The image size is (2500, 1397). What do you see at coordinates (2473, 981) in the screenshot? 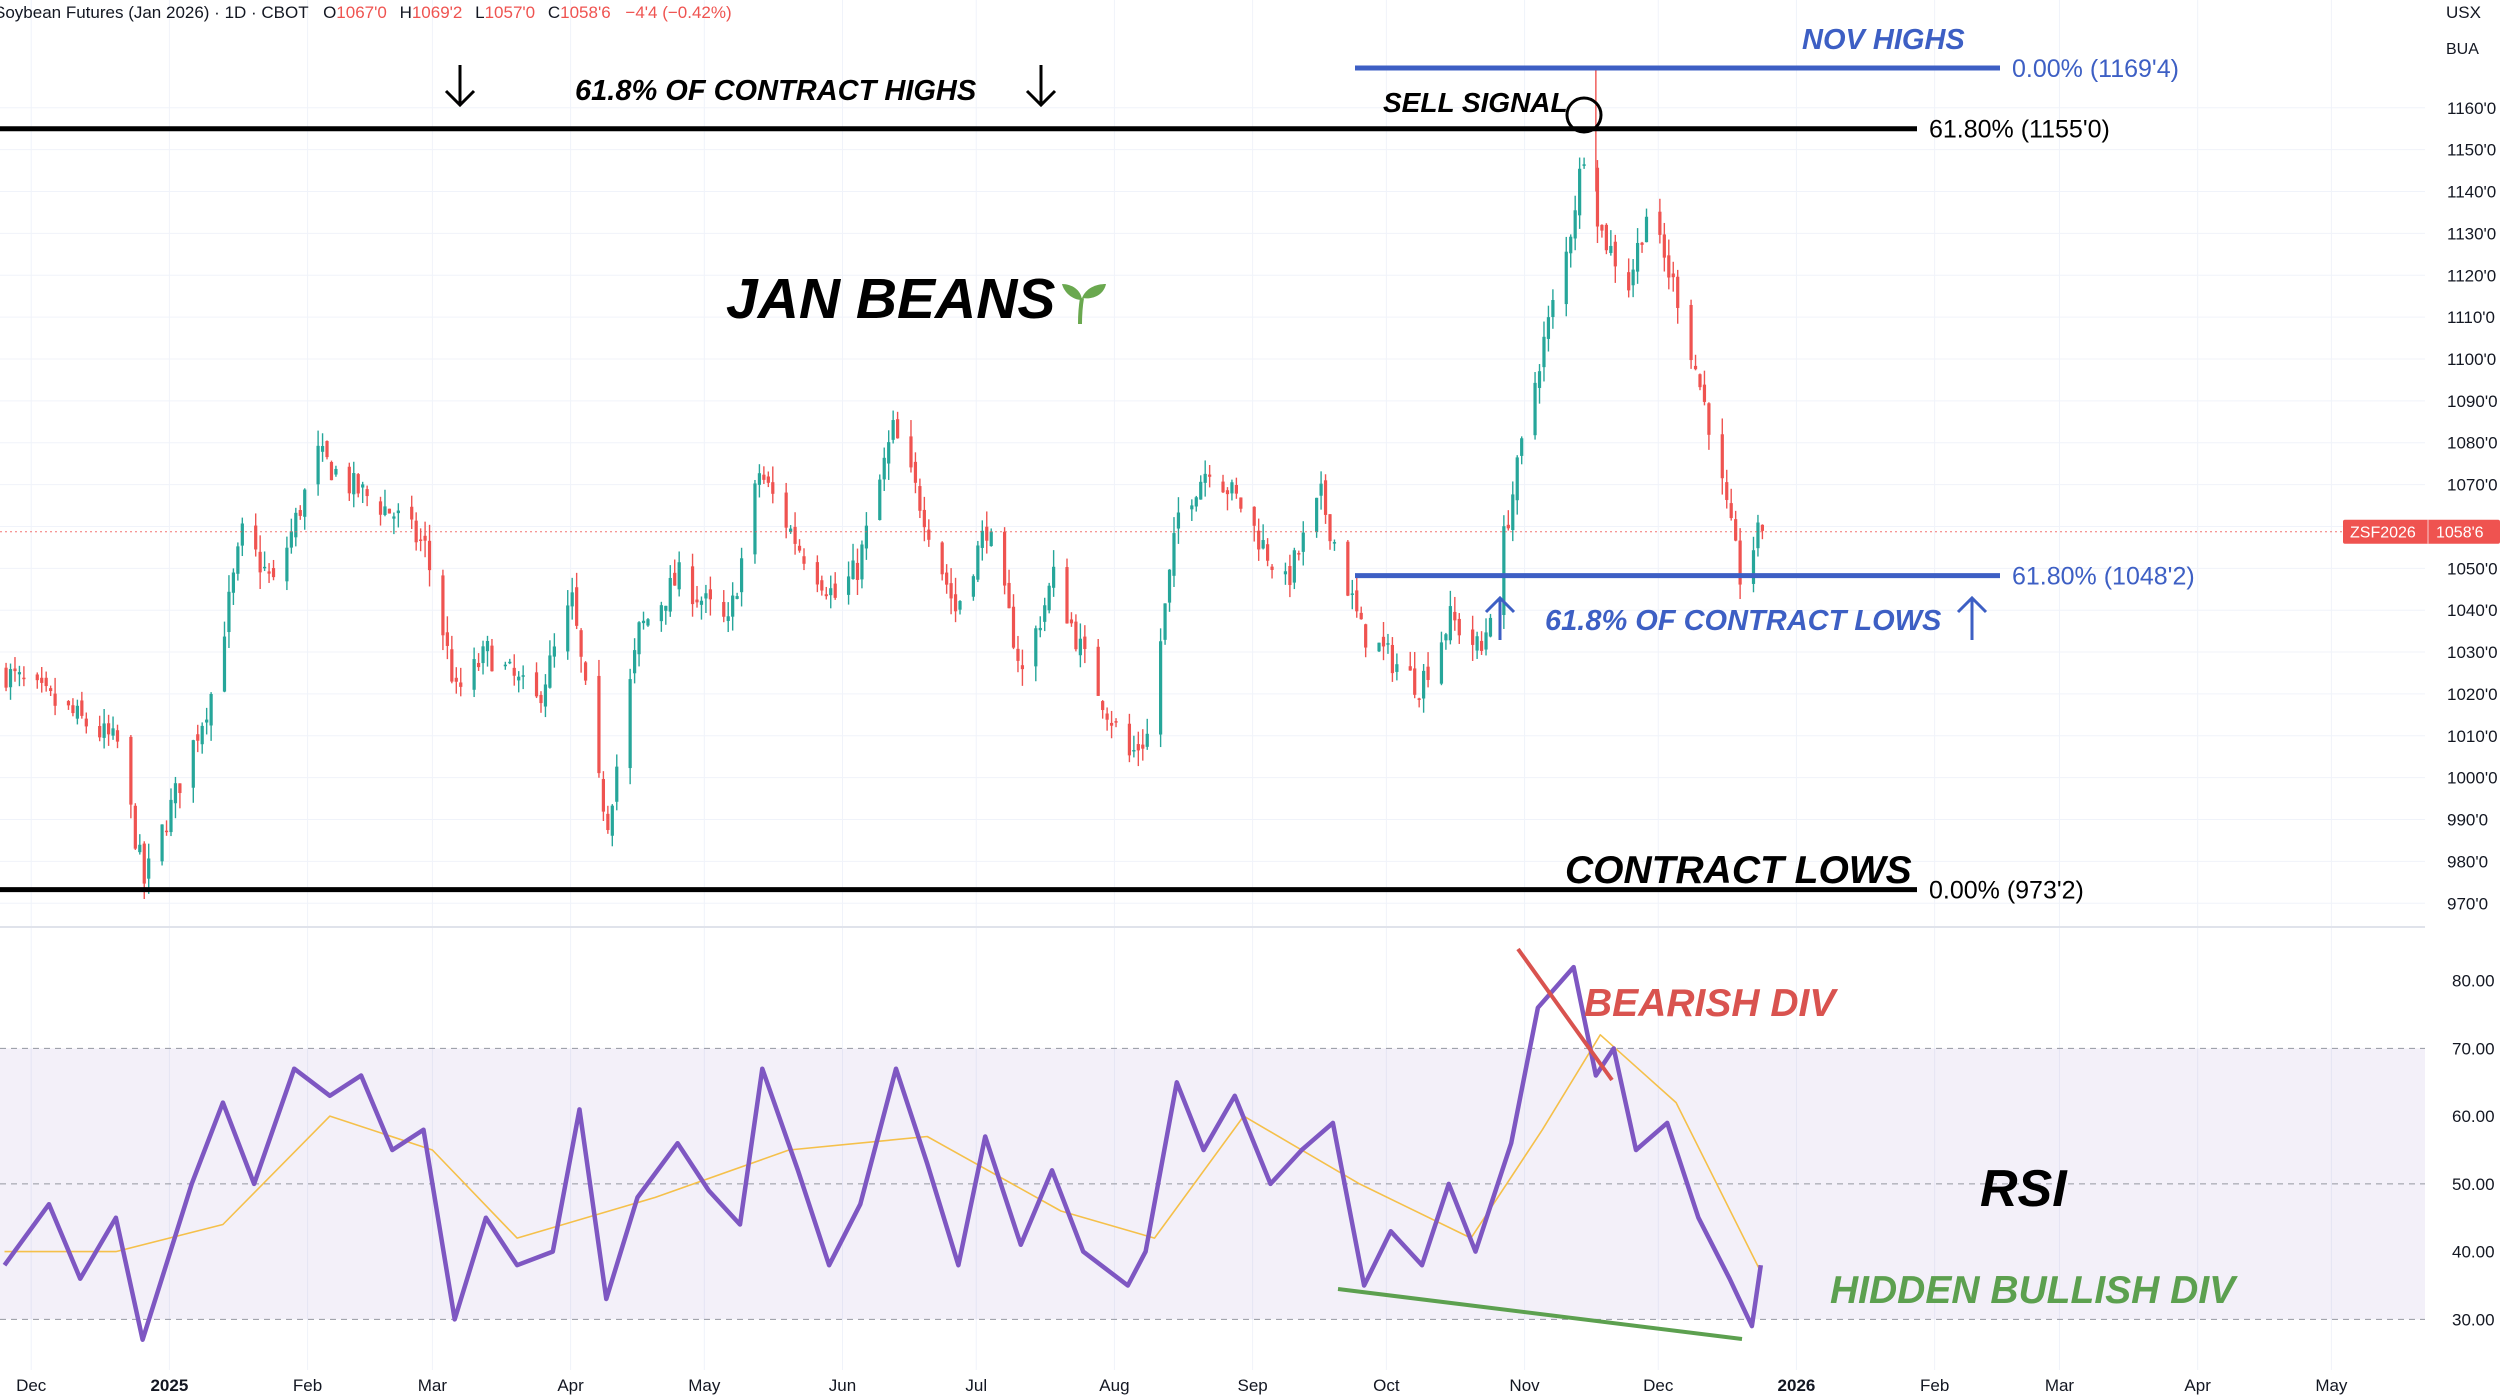
I see `rsi-tick-label: 80.00` at bounding box center [2473, 981].